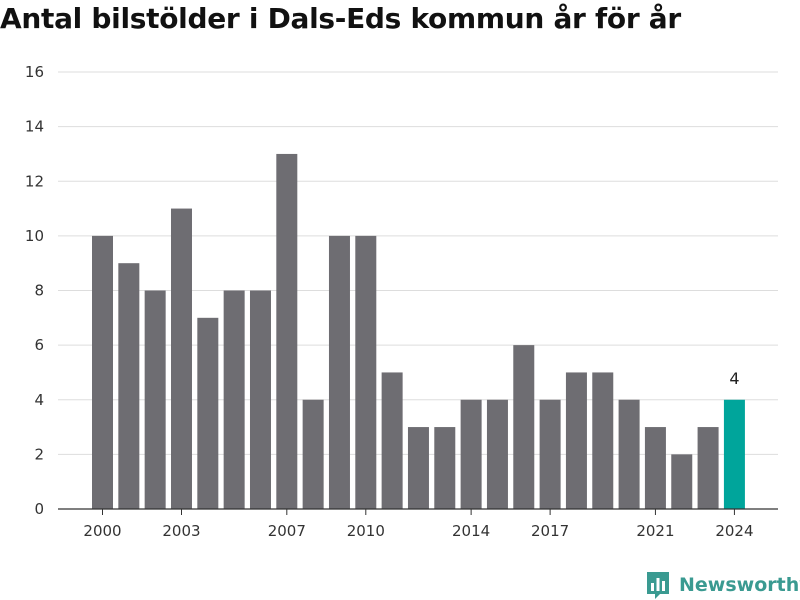 This screenshot has width=800, height=600. Describe the element at coordinates (734, 454) in the screenshot. I see `bar-highlight` at that location.